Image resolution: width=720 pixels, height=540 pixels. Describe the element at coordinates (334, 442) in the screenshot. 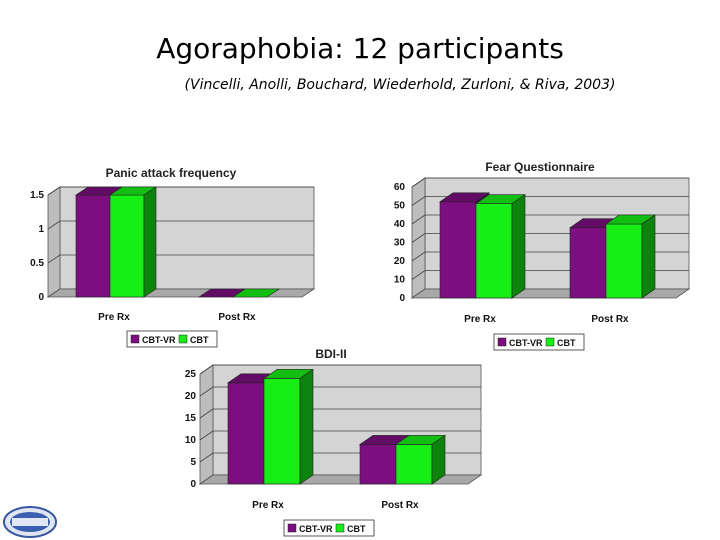

I see `chart-3: 0 5 10 15 20 25 Pre Rx Post Rx BDI-II CBT-VR CBT` at that location.